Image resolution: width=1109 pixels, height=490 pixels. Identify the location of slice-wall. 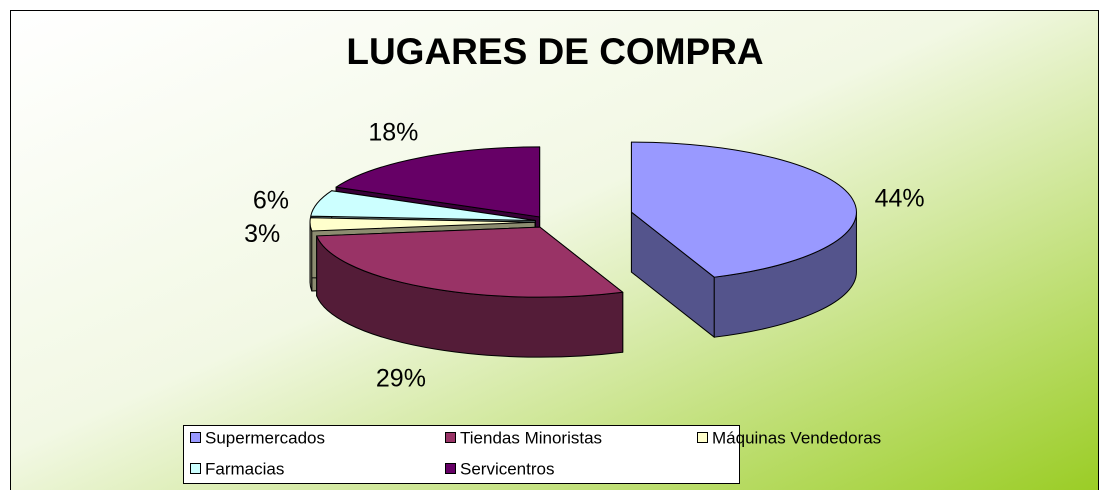
(311, 256).